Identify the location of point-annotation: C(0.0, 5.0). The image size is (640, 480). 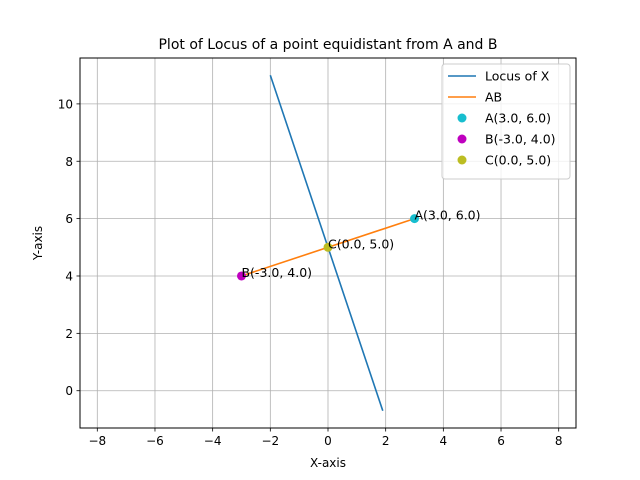
(361, 243).